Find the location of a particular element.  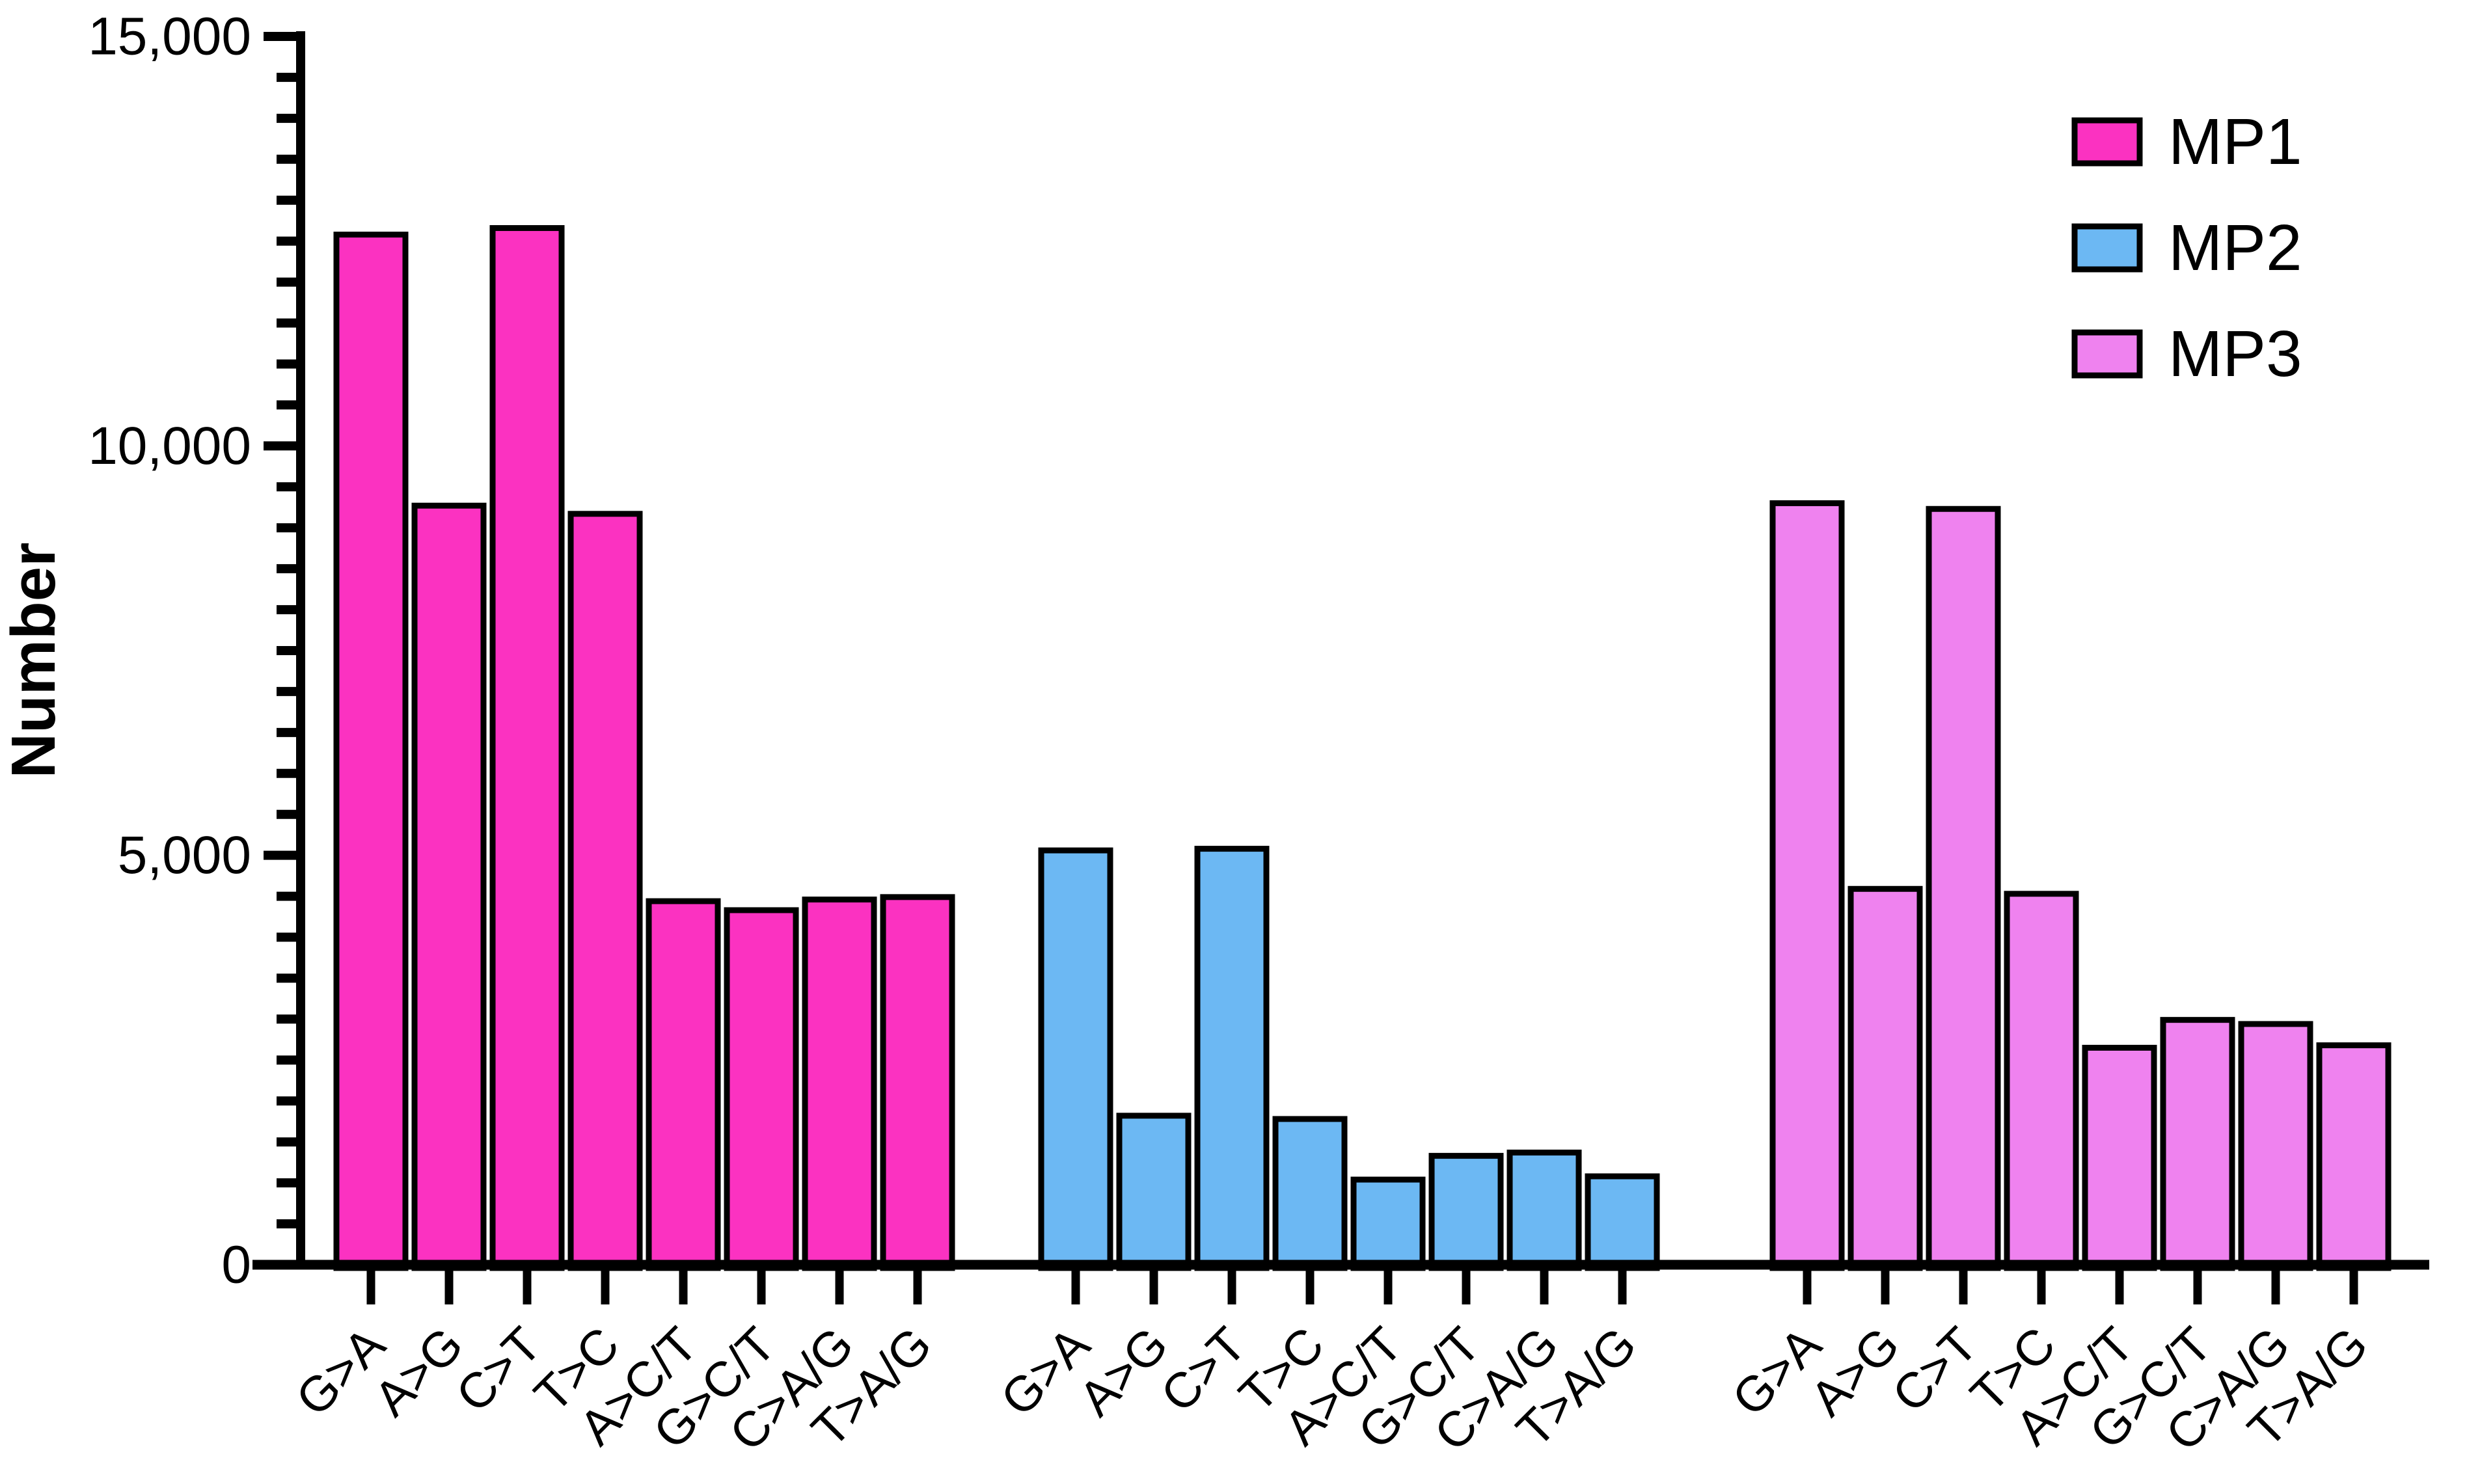

y-tick-label: 15,000 is located at coordinates (169, 36).